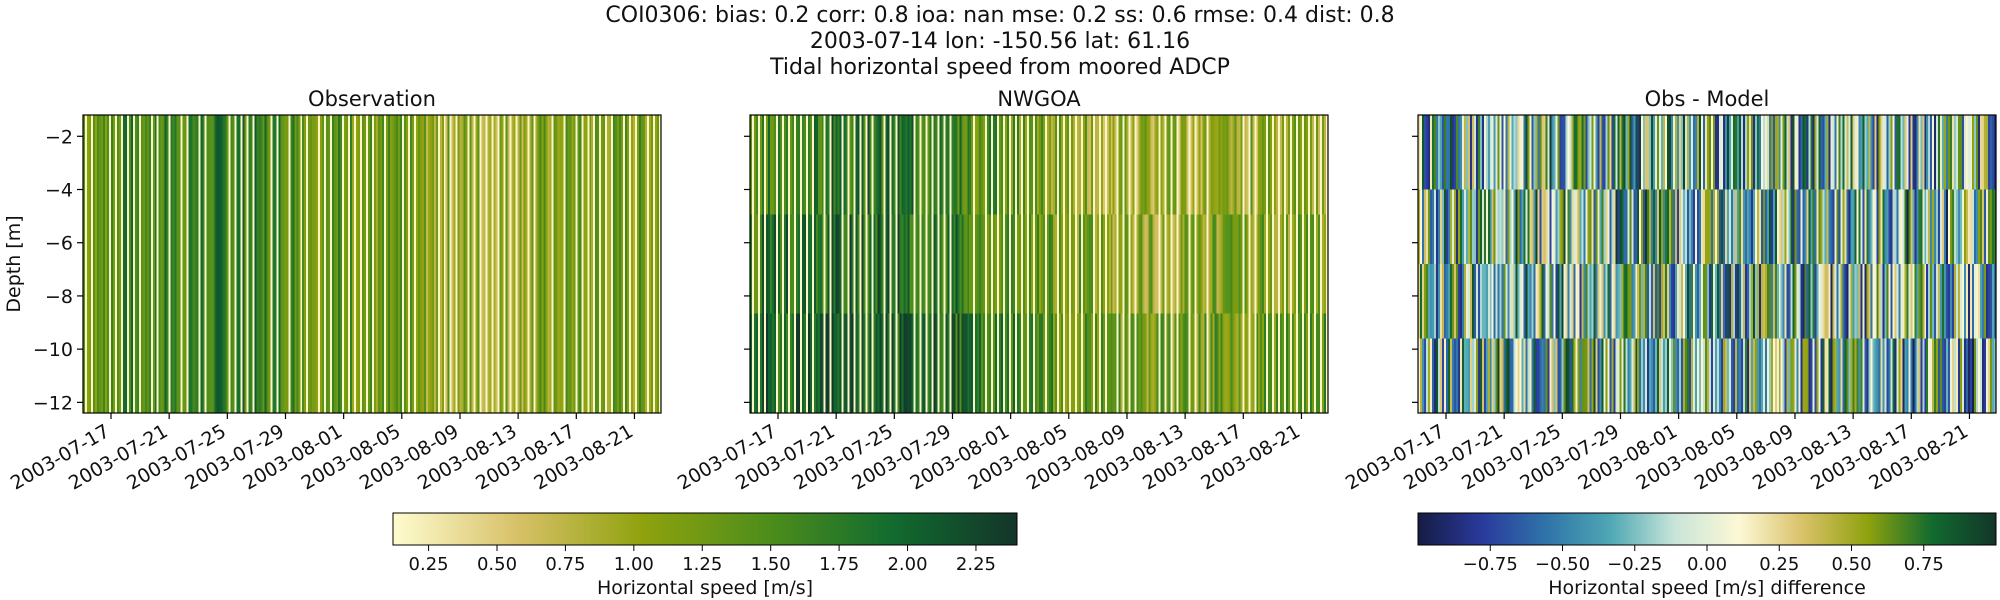  Describe the element at coordinates (372, 264) in the screenshot. I see `axes-frame` at that location.